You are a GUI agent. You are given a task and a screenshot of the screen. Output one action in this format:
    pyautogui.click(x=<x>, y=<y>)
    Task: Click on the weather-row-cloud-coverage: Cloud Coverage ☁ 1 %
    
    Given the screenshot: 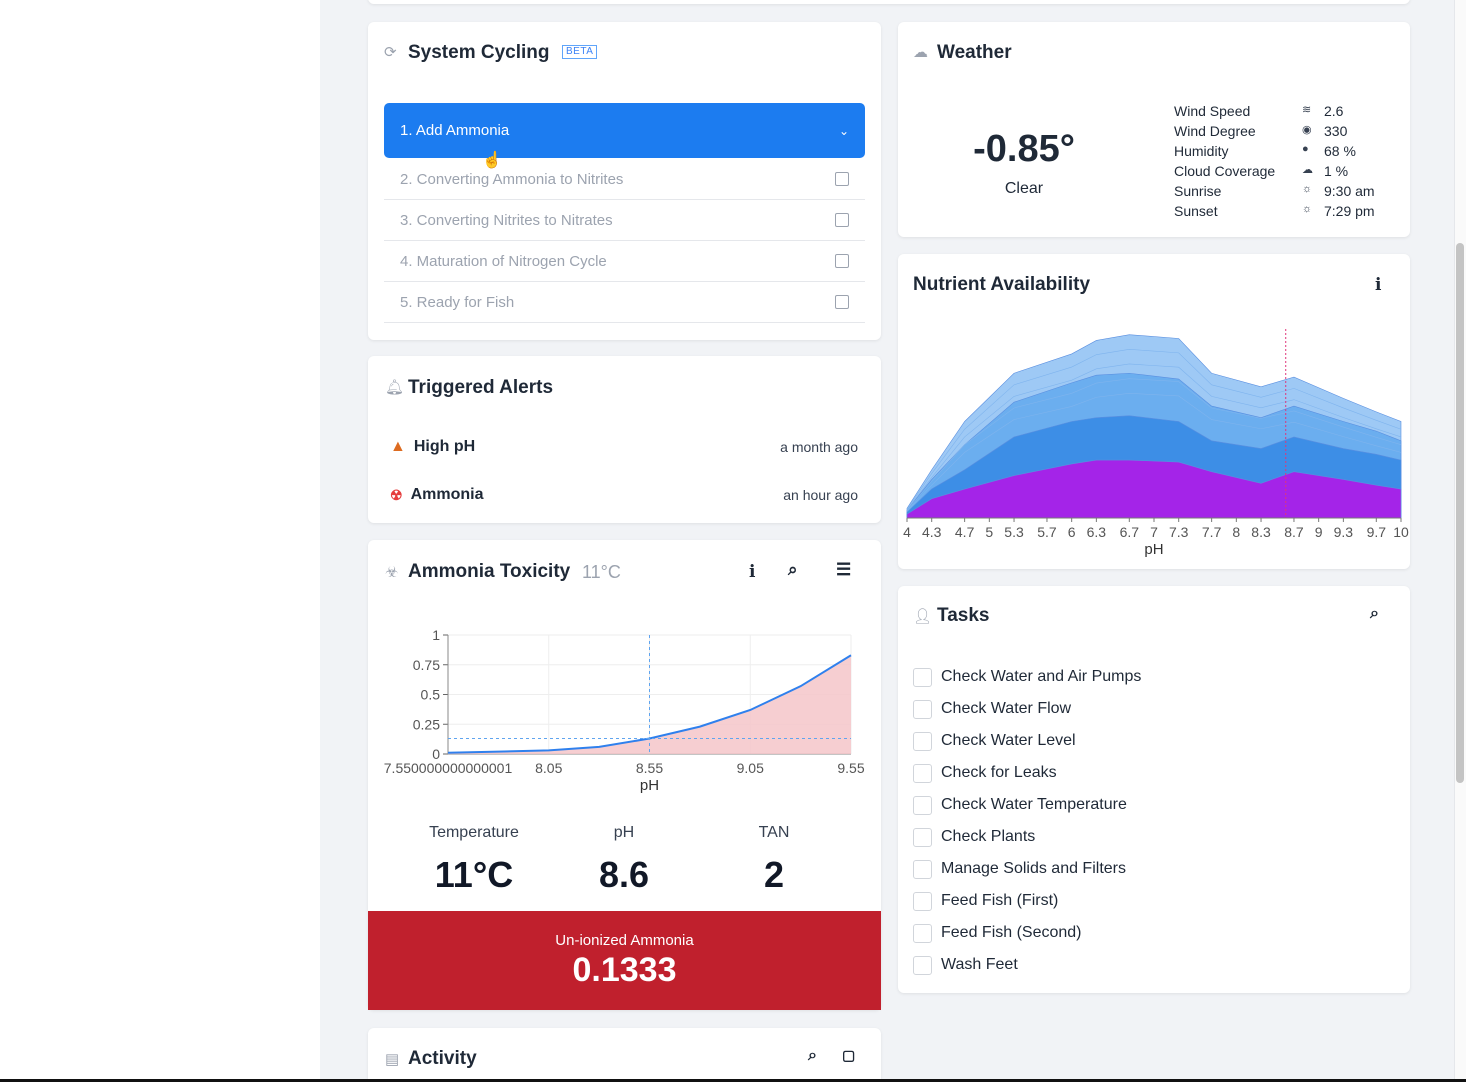 What is the action you would take?
    pyautogui.click(x=1284, y=173)
    